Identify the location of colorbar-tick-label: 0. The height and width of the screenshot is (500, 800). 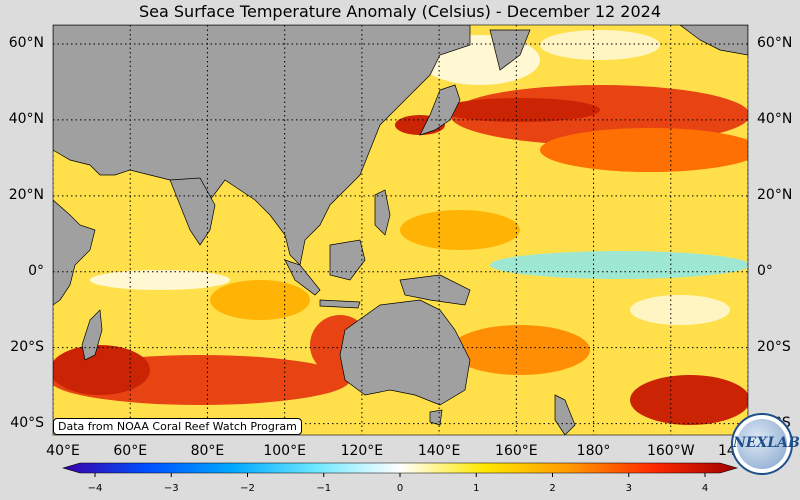
(400, 488).